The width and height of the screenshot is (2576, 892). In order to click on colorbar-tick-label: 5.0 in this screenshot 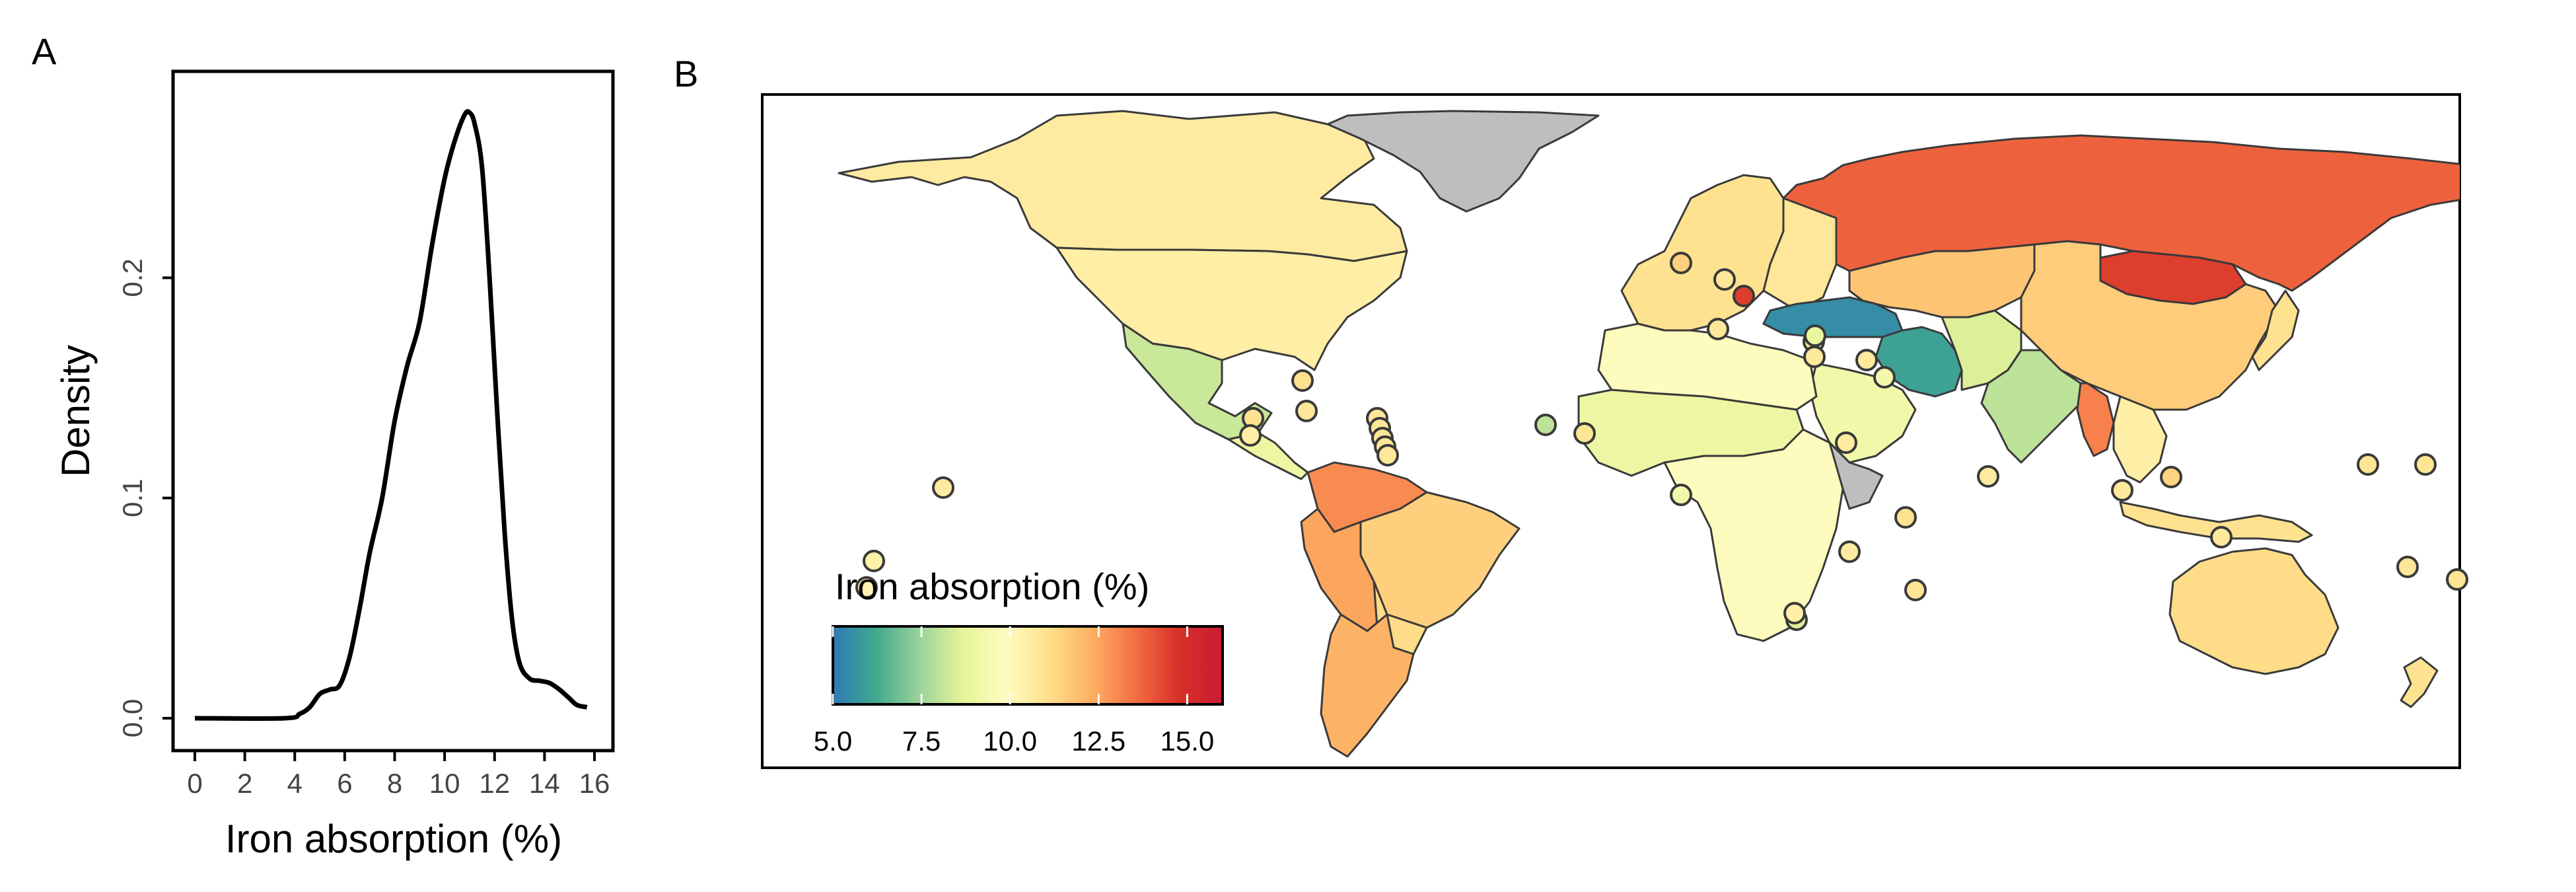, I will do `click(833, 741)`.